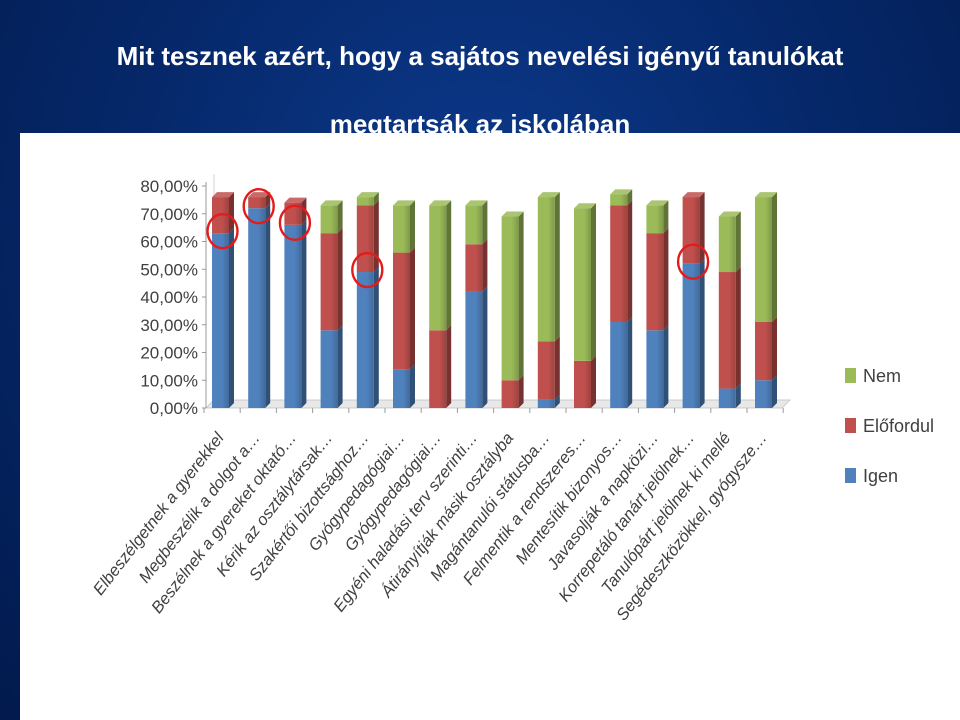 The width and height of the screenshot is (960, 720). I want to click on bar-igen-12-front, so click(655, 369).